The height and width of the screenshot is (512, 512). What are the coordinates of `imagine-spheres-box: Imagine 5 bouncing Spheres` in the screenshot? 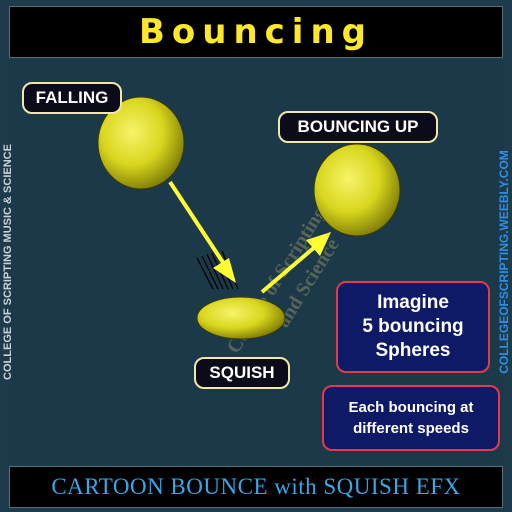 It's located at (413, 327).